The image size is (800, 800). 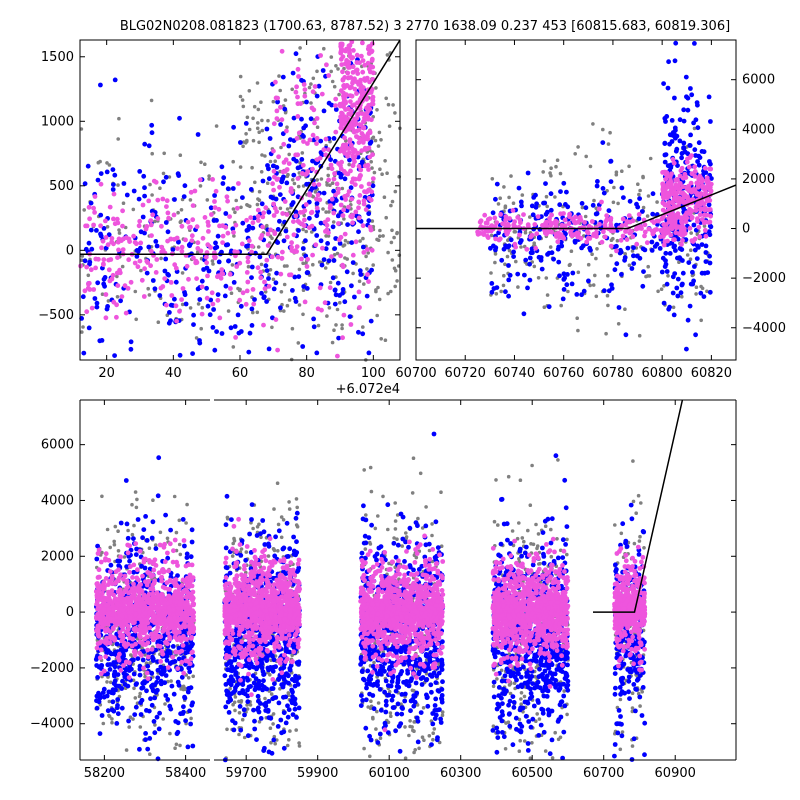 What do you see at coordinates (758, 129) in the screenshot?
I see `y-tick-label: 4000` at bounding box center [758, 129].